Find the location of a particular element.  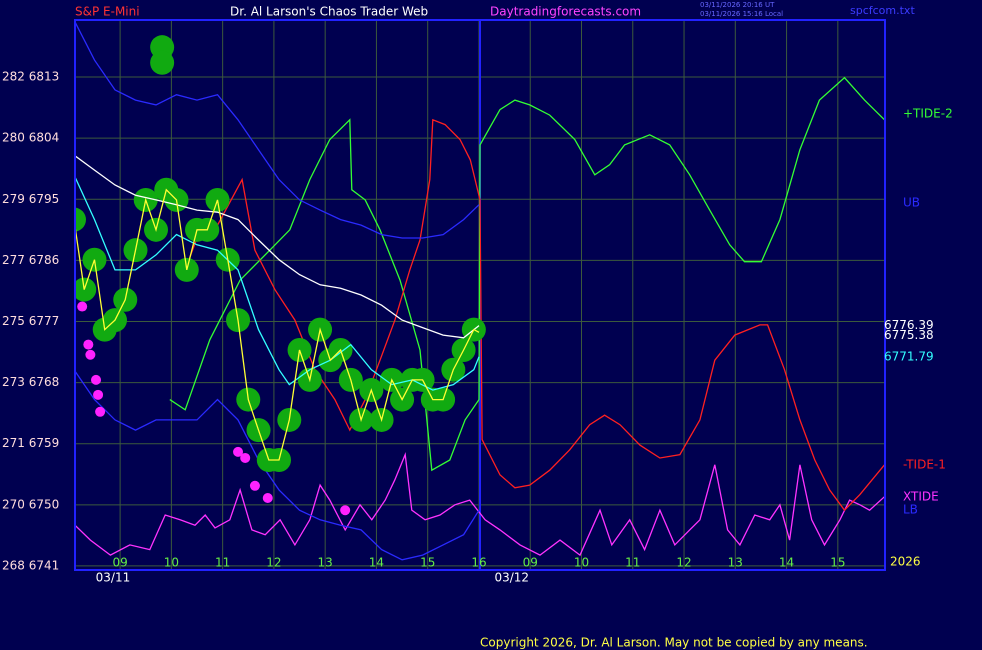

timestamp: 03/11/2026 15:16 Local is located at coordinates (741, 14).